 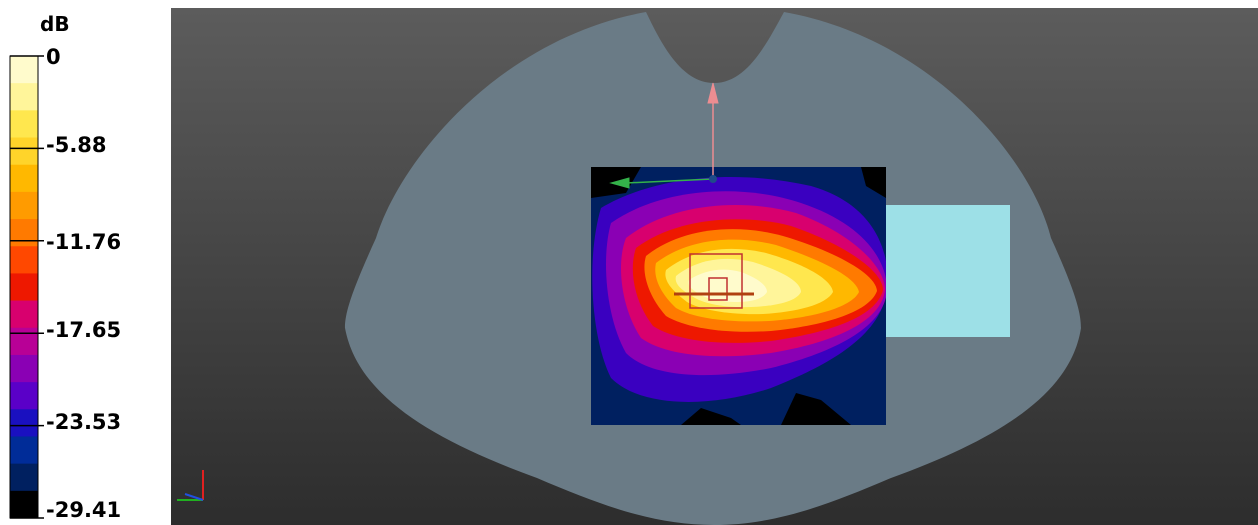 What do you see at coordinates (86, 262) in the screenshot?
I see `colorbar: dB 0 -5.88 -11.76 -17.65 -23.53 -29.41` at bounding box center [86, 262].